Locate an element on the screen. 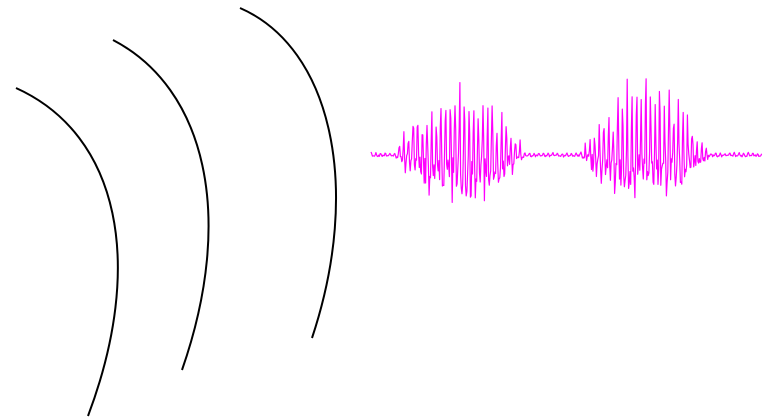  sound-arc-medium is located at coordinates (161, 205).